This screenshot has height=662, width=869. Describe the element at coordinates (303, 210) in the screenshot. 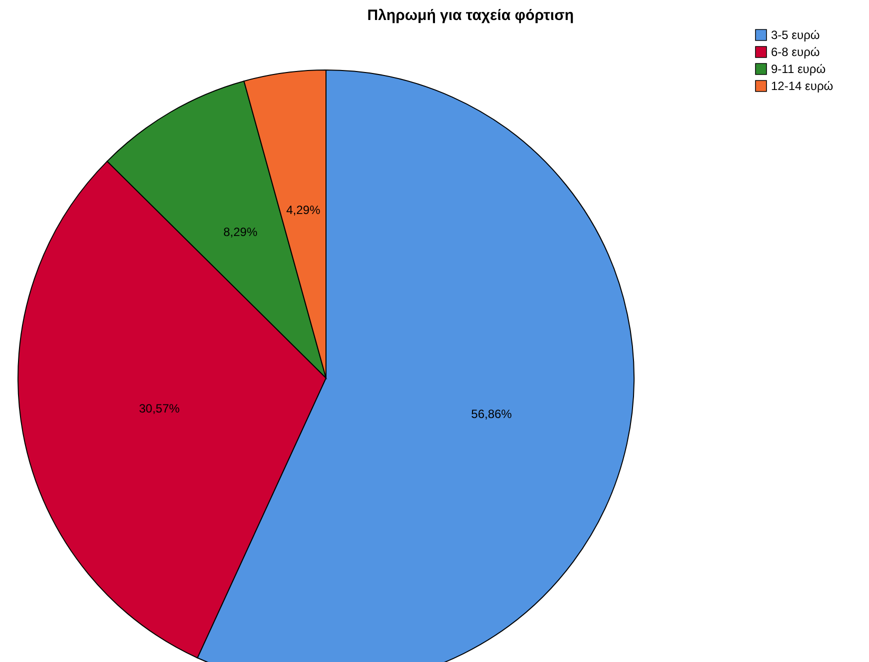

I see `data-label: 4,29%` at that location.